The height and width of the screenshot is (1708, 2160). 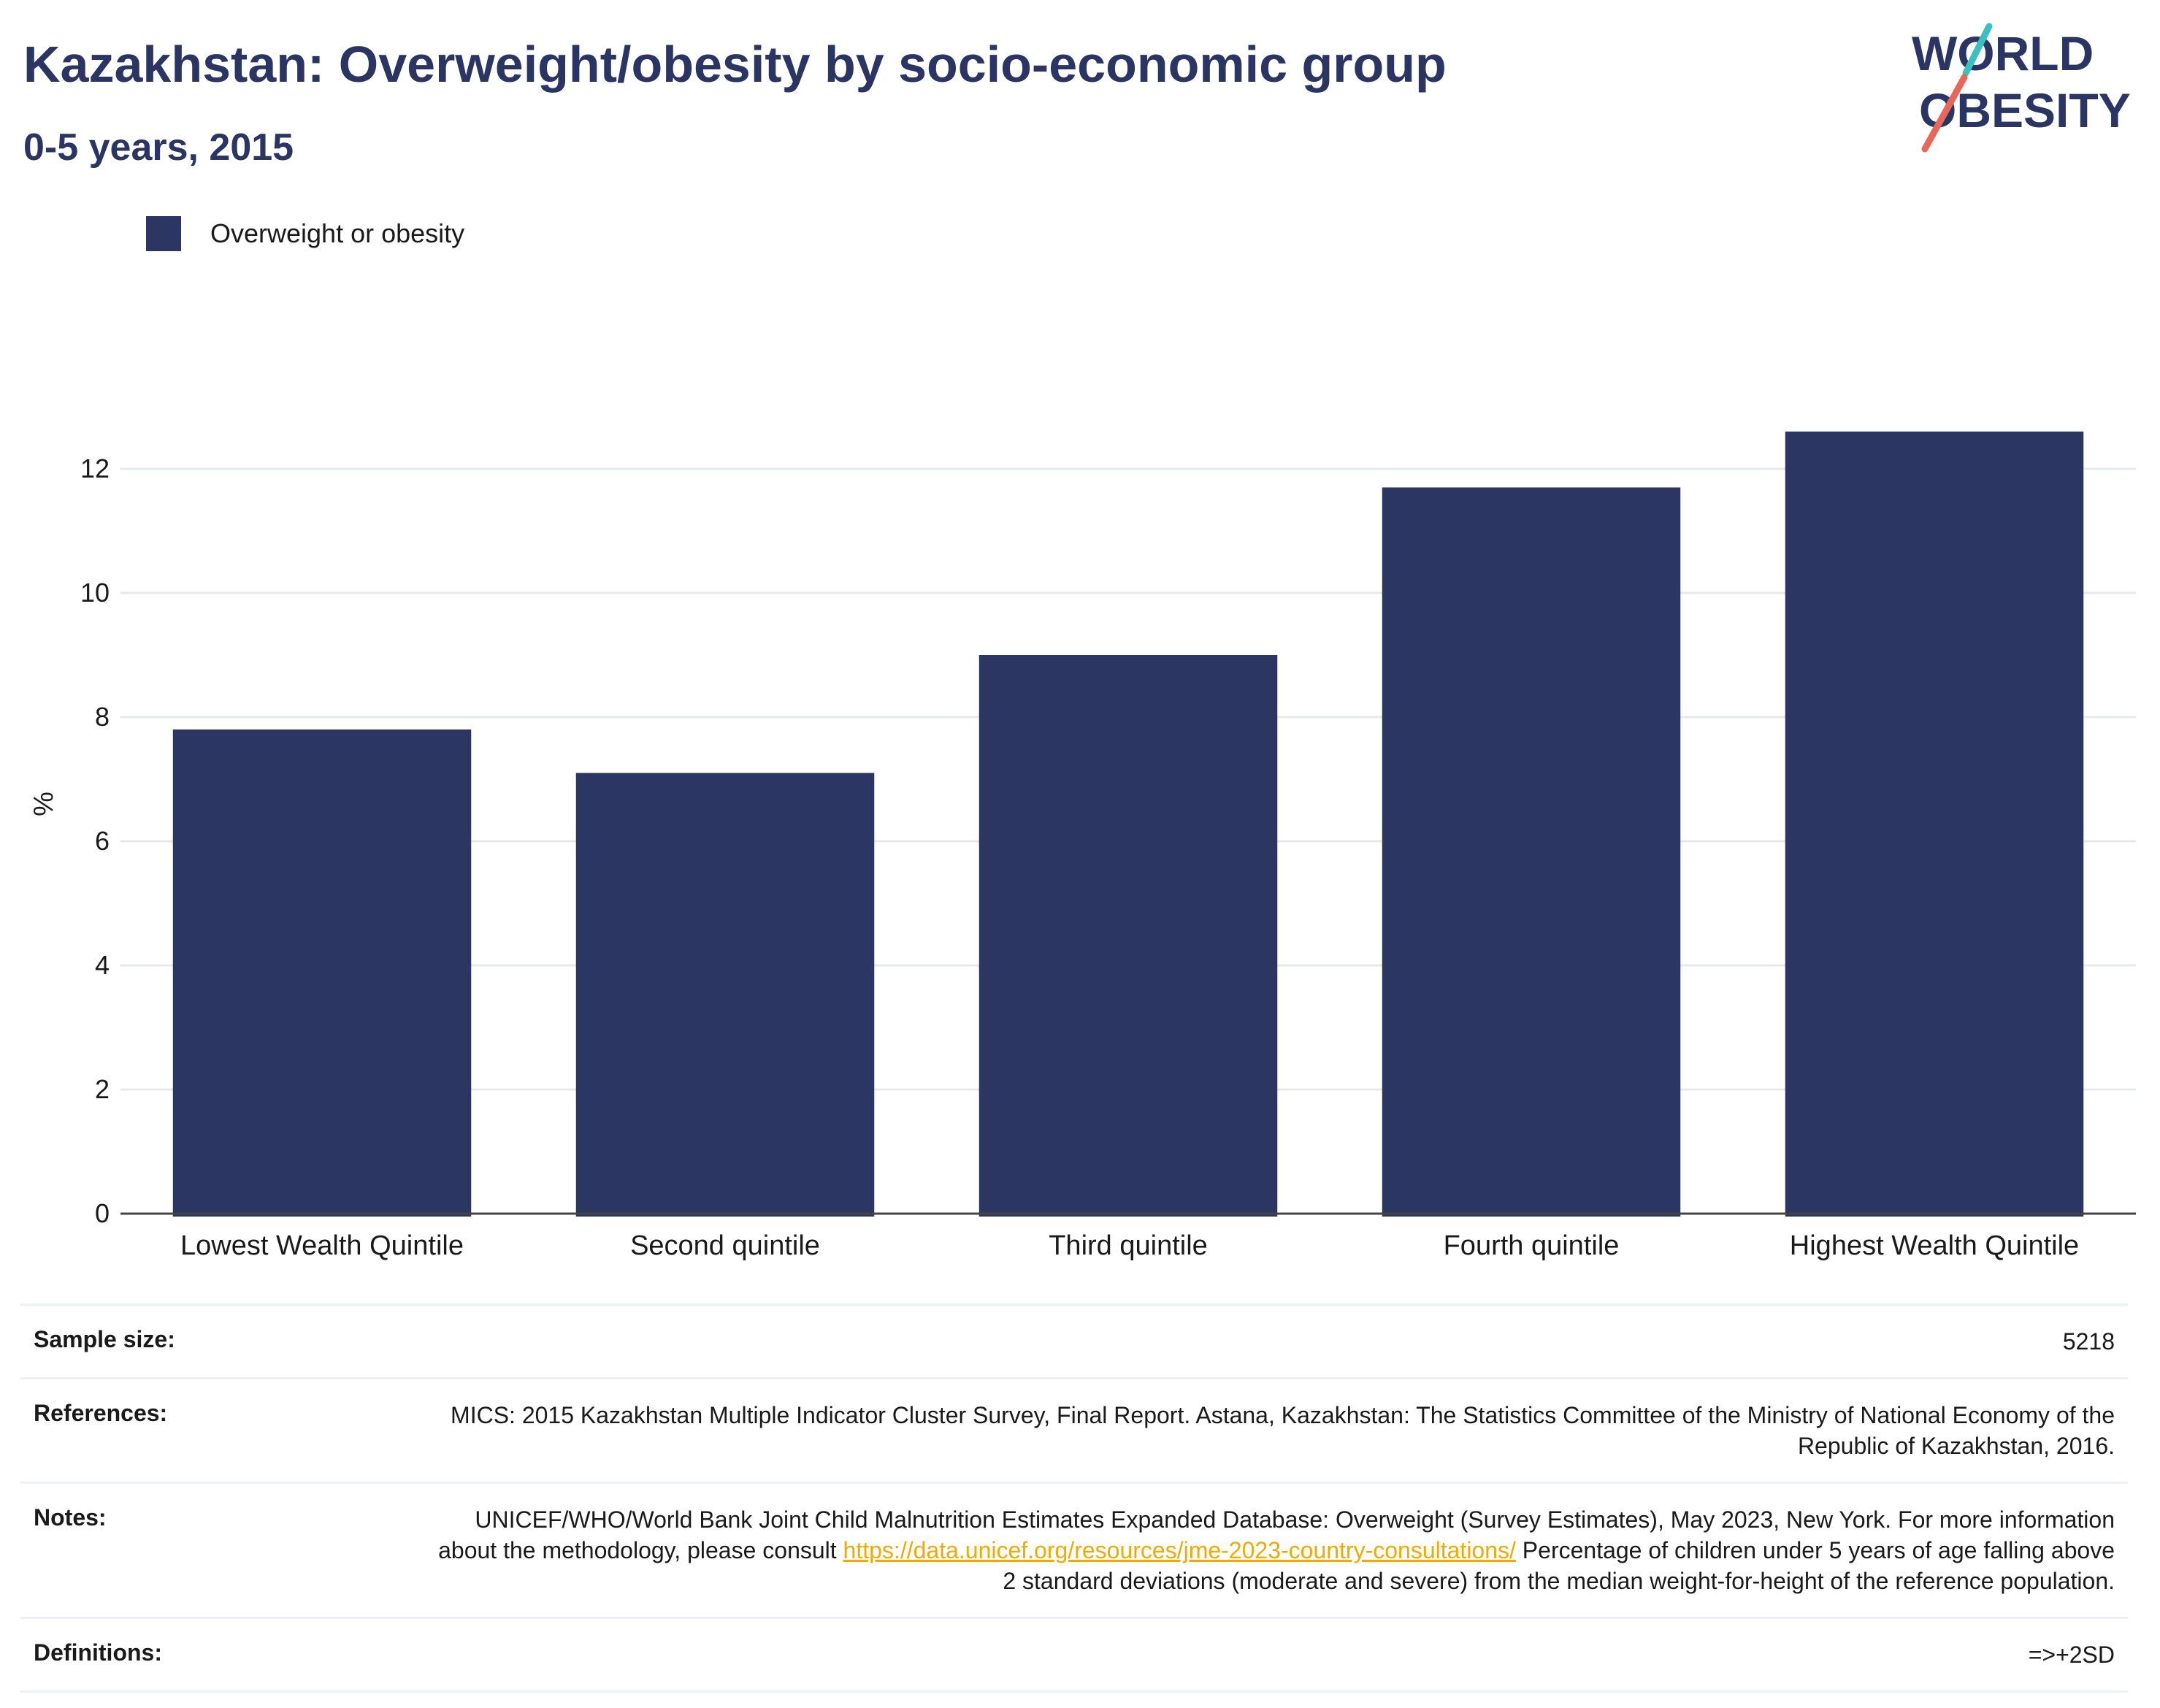 I want to click on y-tick-label: 6, so click(x=103, y=841).